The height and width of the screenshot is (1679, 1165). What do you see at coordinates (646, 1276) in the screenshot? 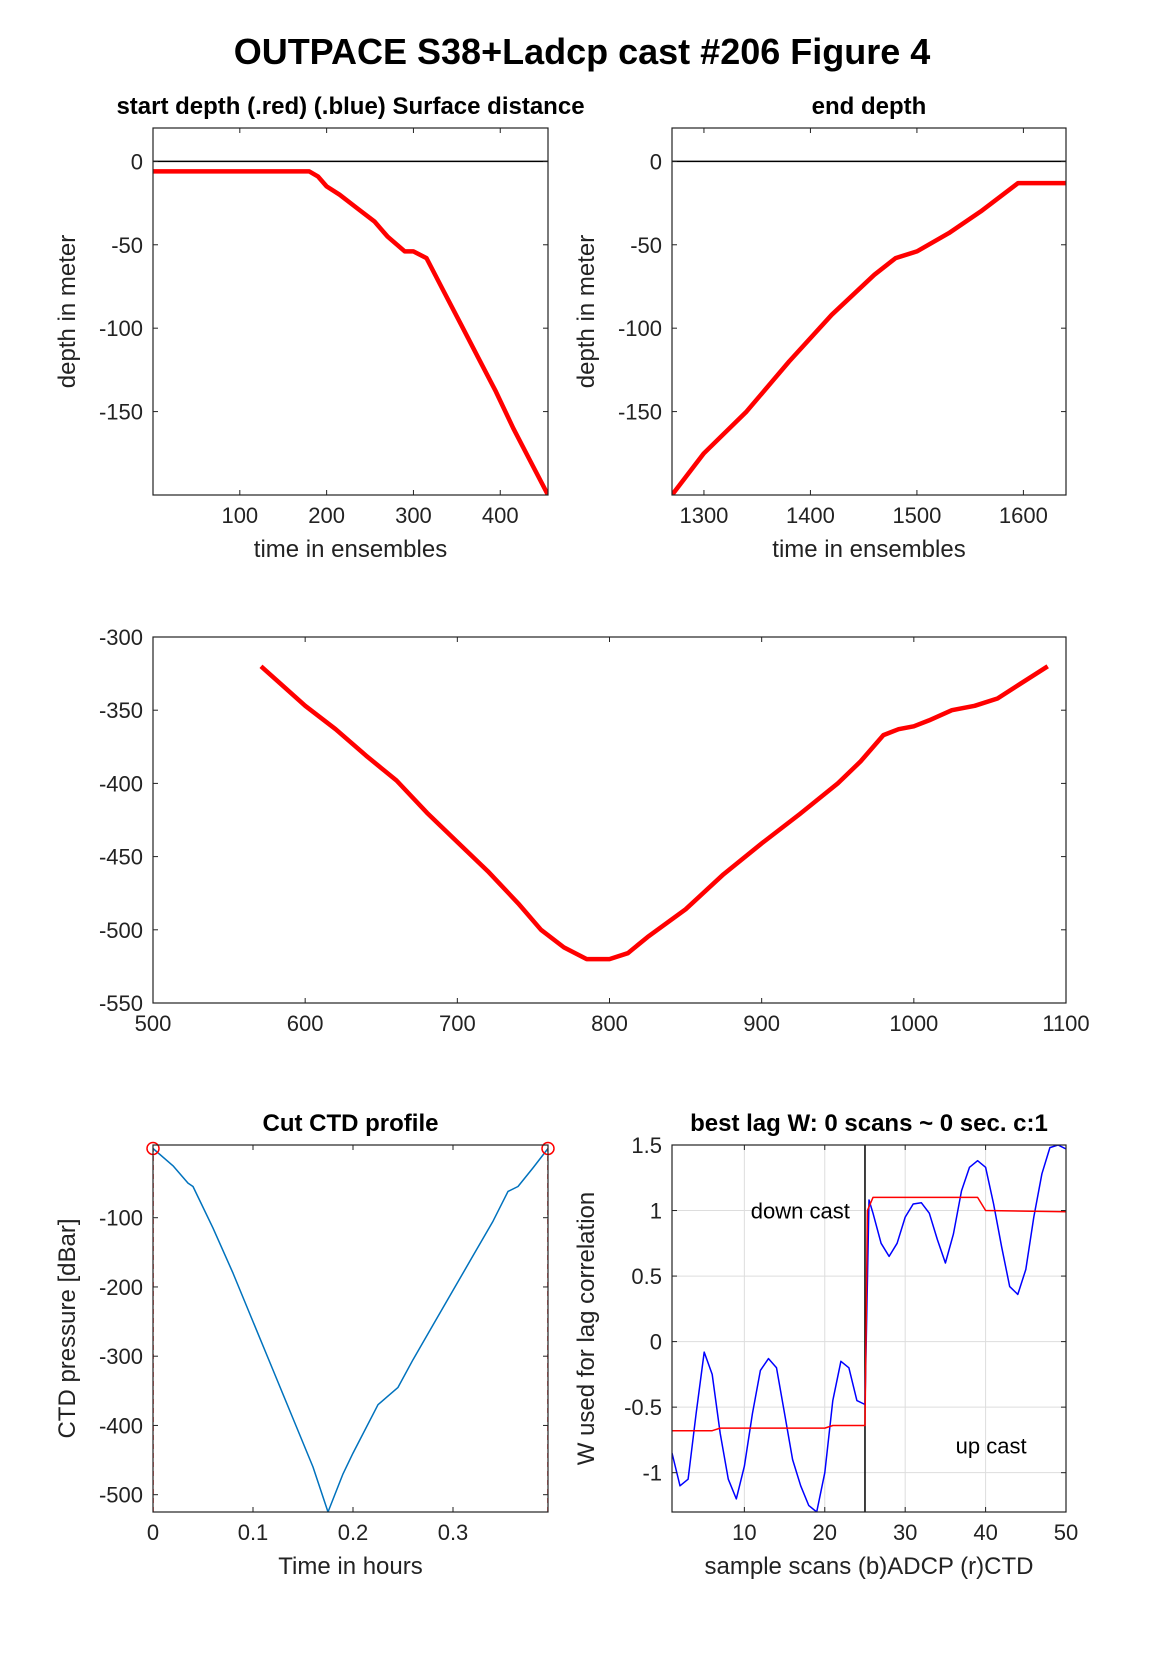
I see `y-tick-label: 0.5` at bounding box center [646, 1276].